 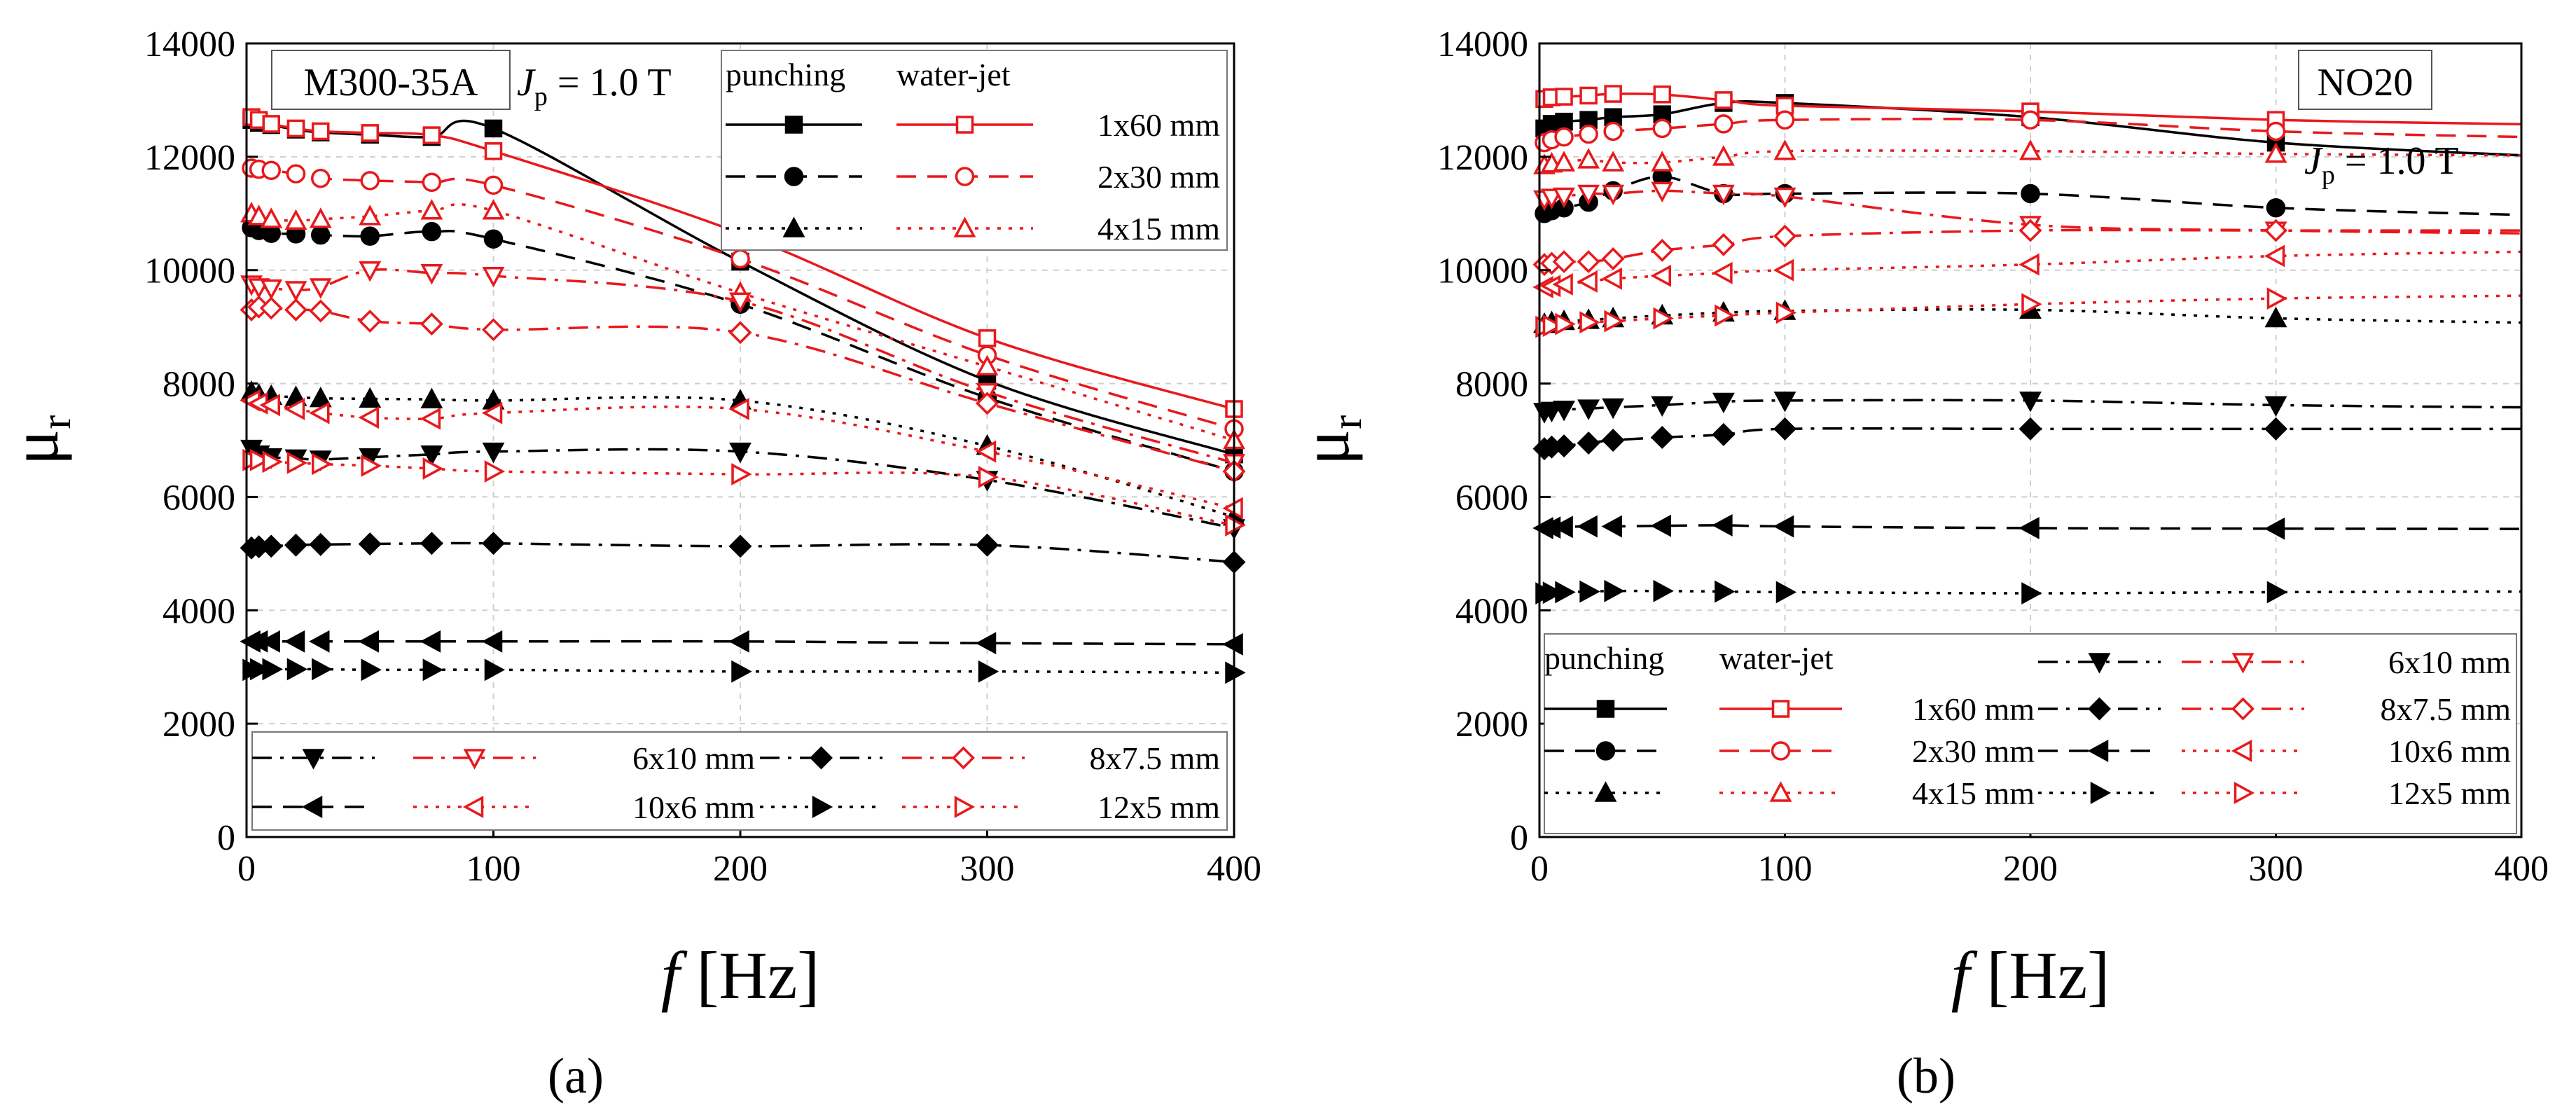 What do you see at coordinates (1492, 498) in the screenshot?
I see `y-tick-label: 6000` at bounding box center [1492, 498].